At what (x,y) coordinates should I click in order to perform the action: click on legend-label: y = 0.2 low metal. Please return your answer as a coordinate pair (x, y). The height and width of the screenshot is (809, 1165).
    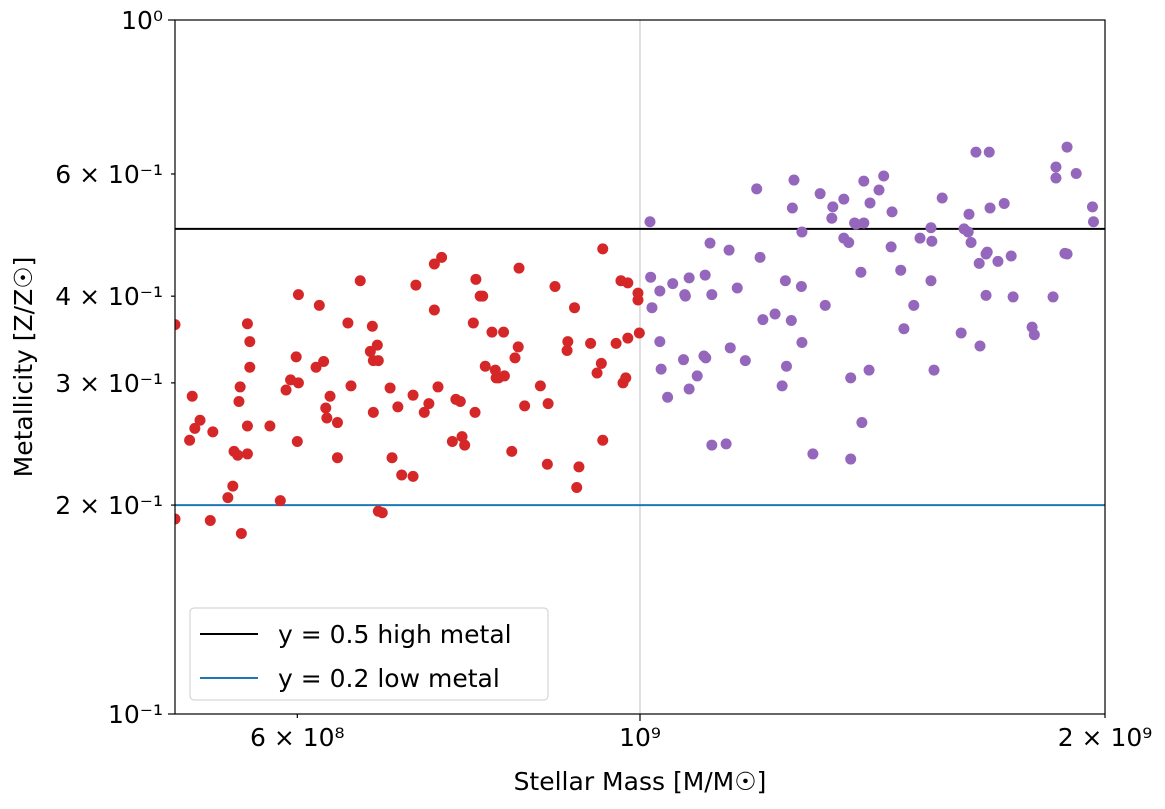
    Looking at the image, I should click on (389, 678).